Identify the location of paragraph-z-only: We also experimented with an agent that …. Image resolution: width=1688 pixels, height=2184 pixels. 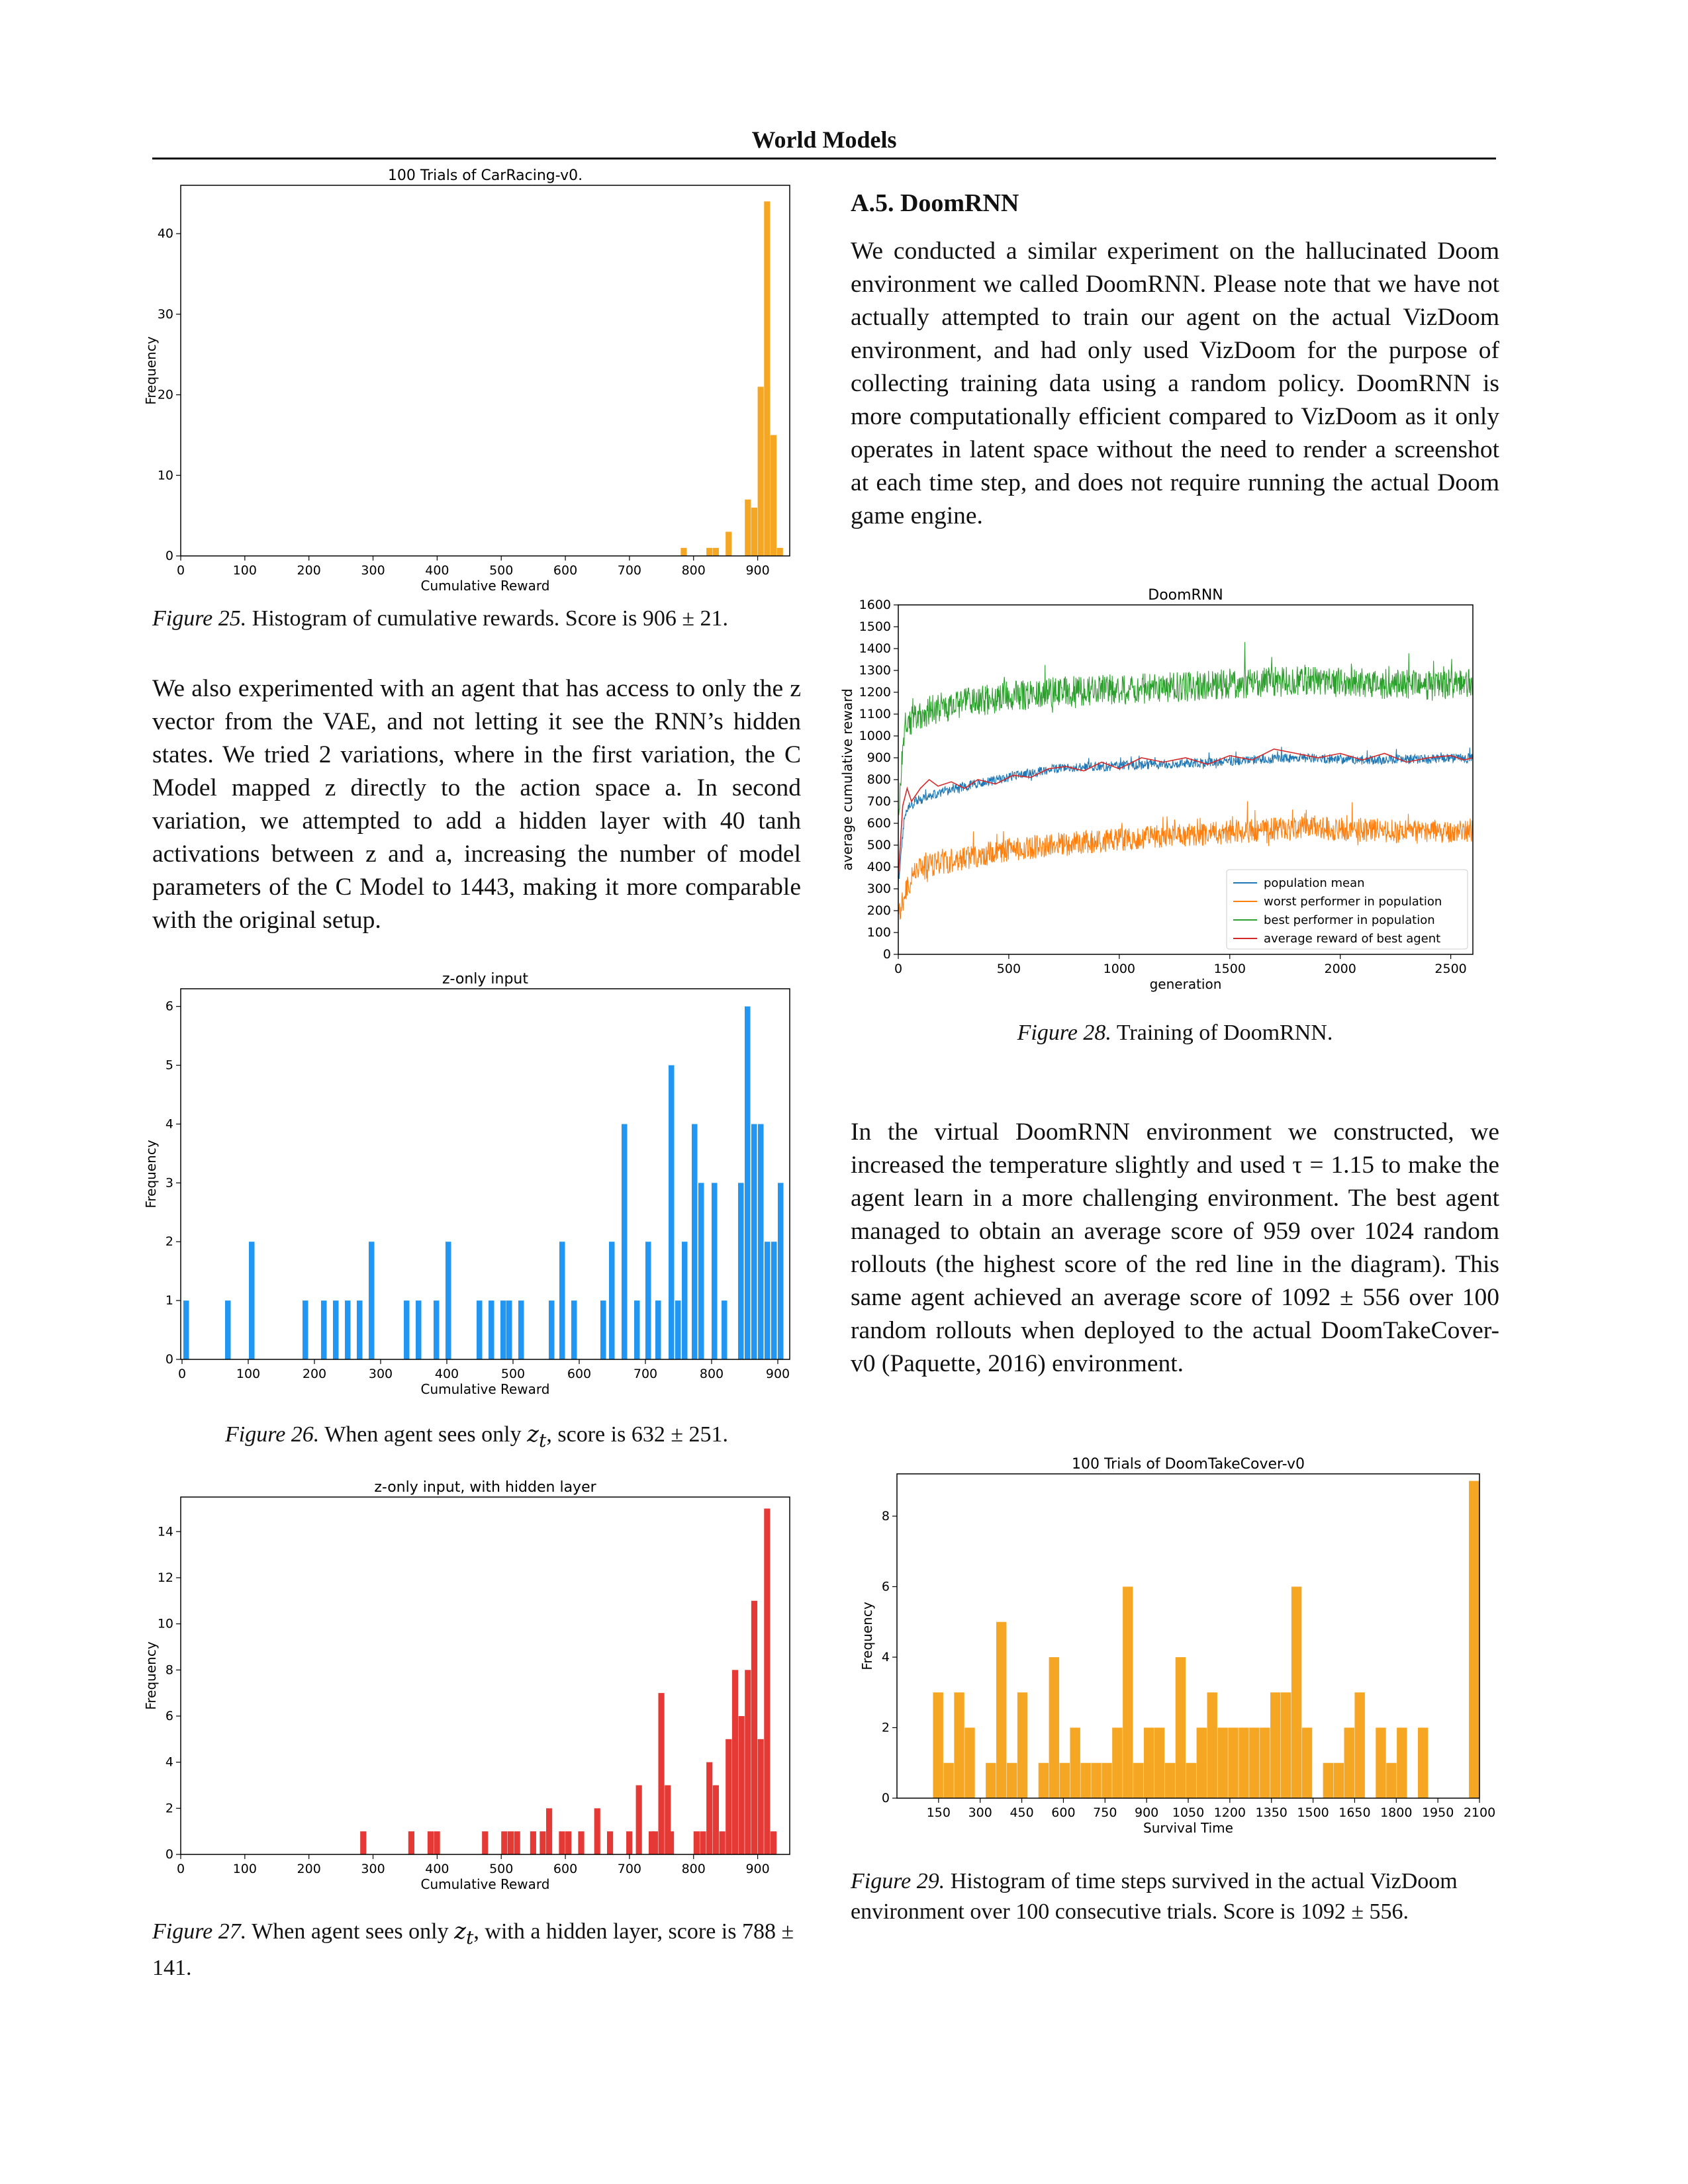
(476, 805).